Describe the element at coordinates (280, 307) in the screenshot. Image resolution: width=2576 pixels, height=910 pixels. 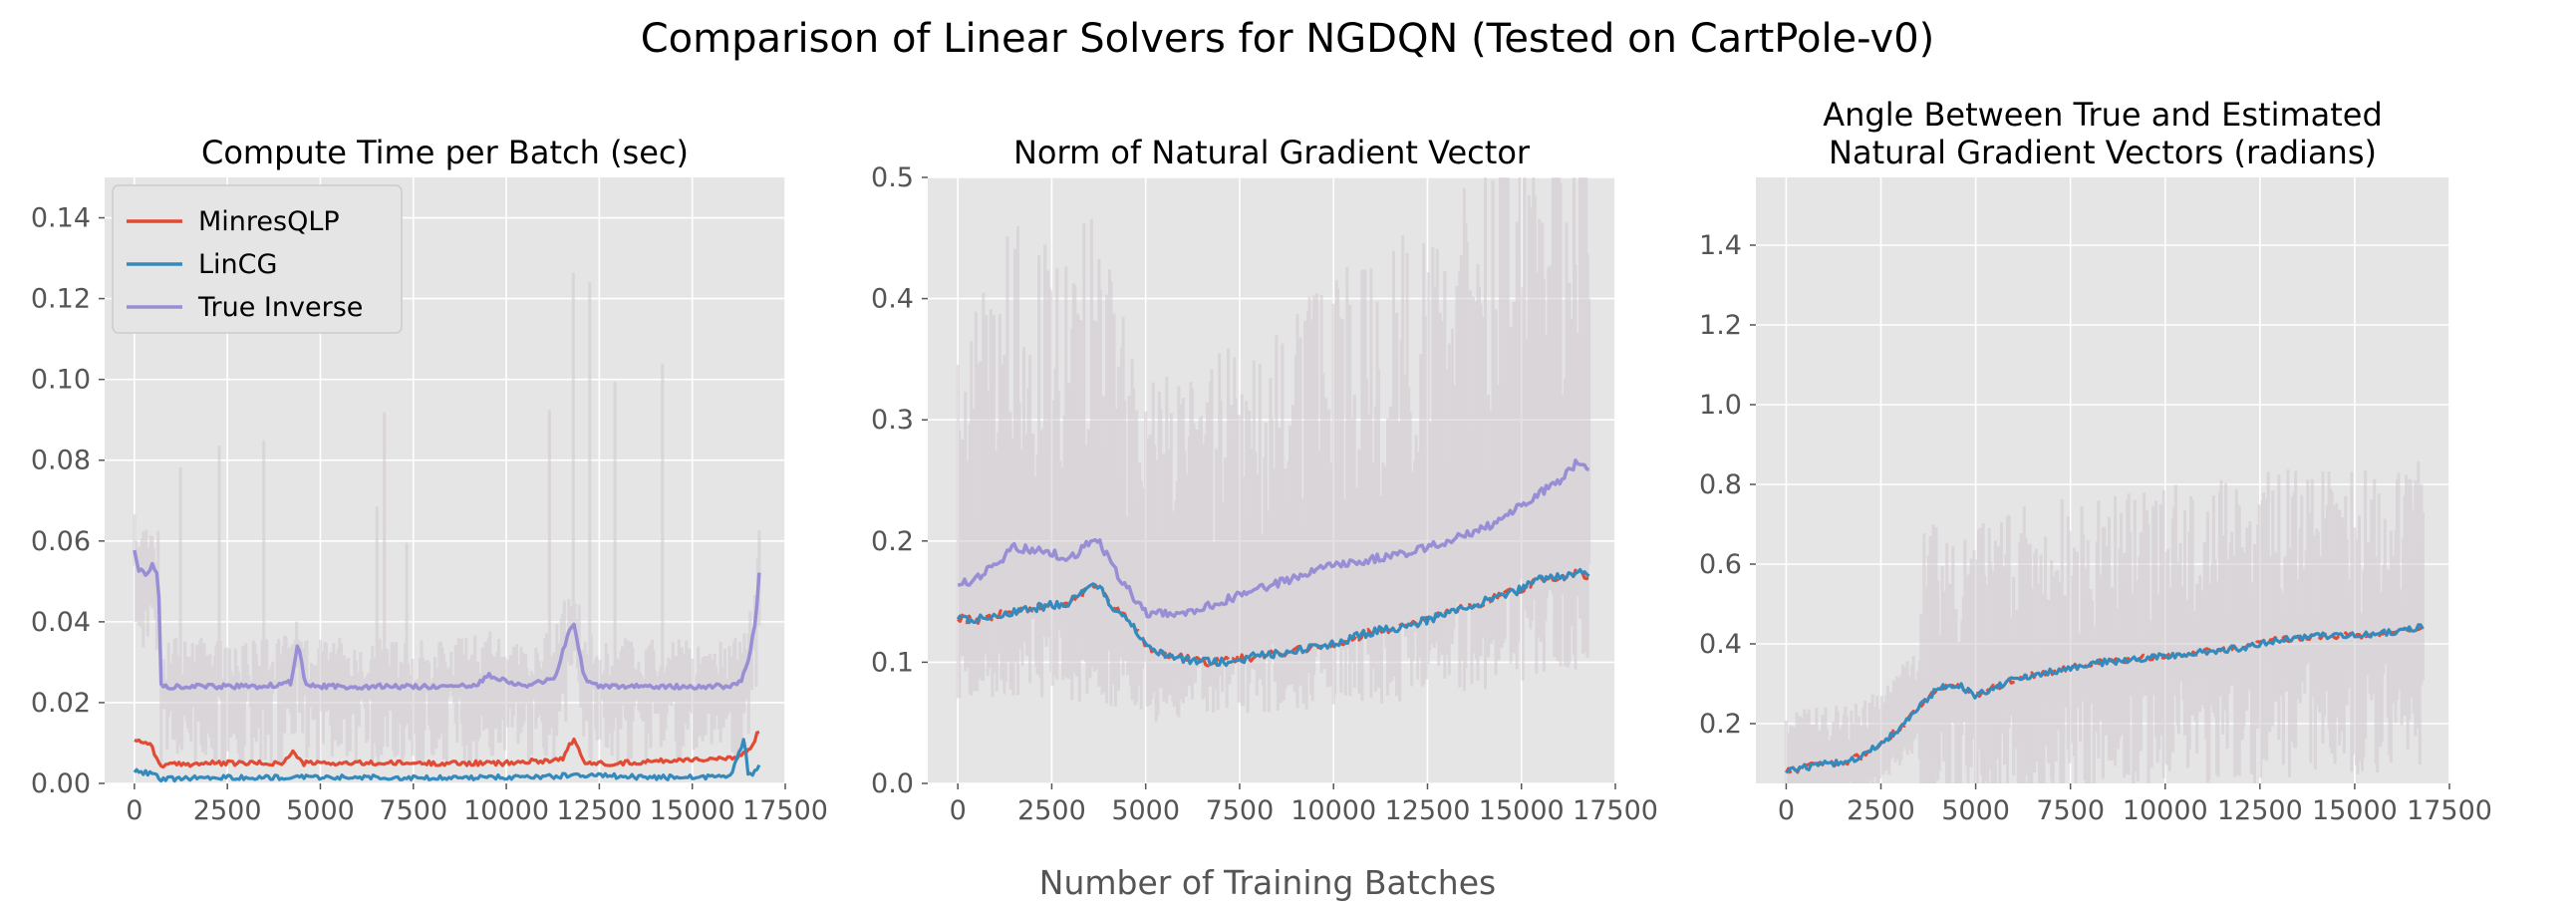
I see `legend-label-true-inverse: True Inverse` at that location.